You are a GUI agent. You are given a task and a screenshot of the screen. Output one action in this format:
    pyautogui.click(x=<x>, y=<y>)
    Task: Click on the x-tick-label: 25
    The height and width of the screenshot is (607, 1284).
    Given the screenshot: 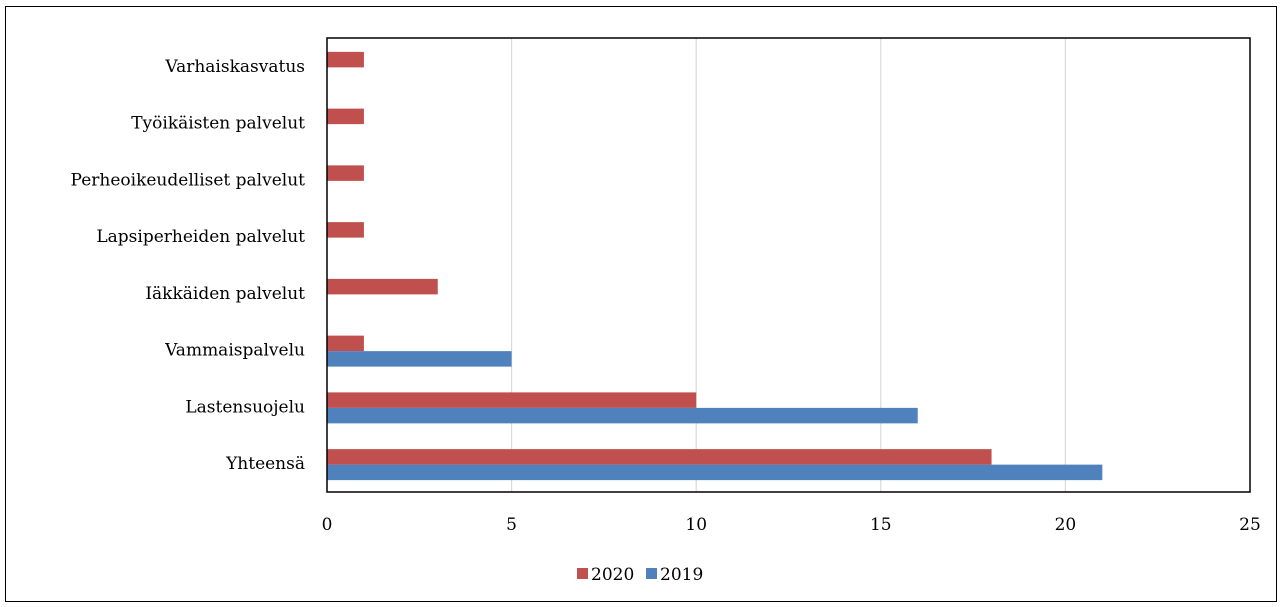 What is the action you would take?
    pyautogui.click(x=1250, y=525)
    